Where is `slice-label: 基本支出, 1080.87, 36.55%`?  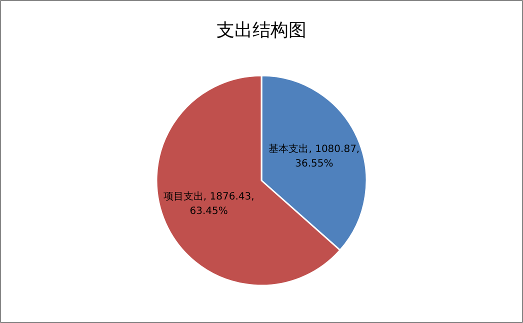 slice-label: 基本支出, 1080.87, 36.55% is located at coordinates (314, 156).